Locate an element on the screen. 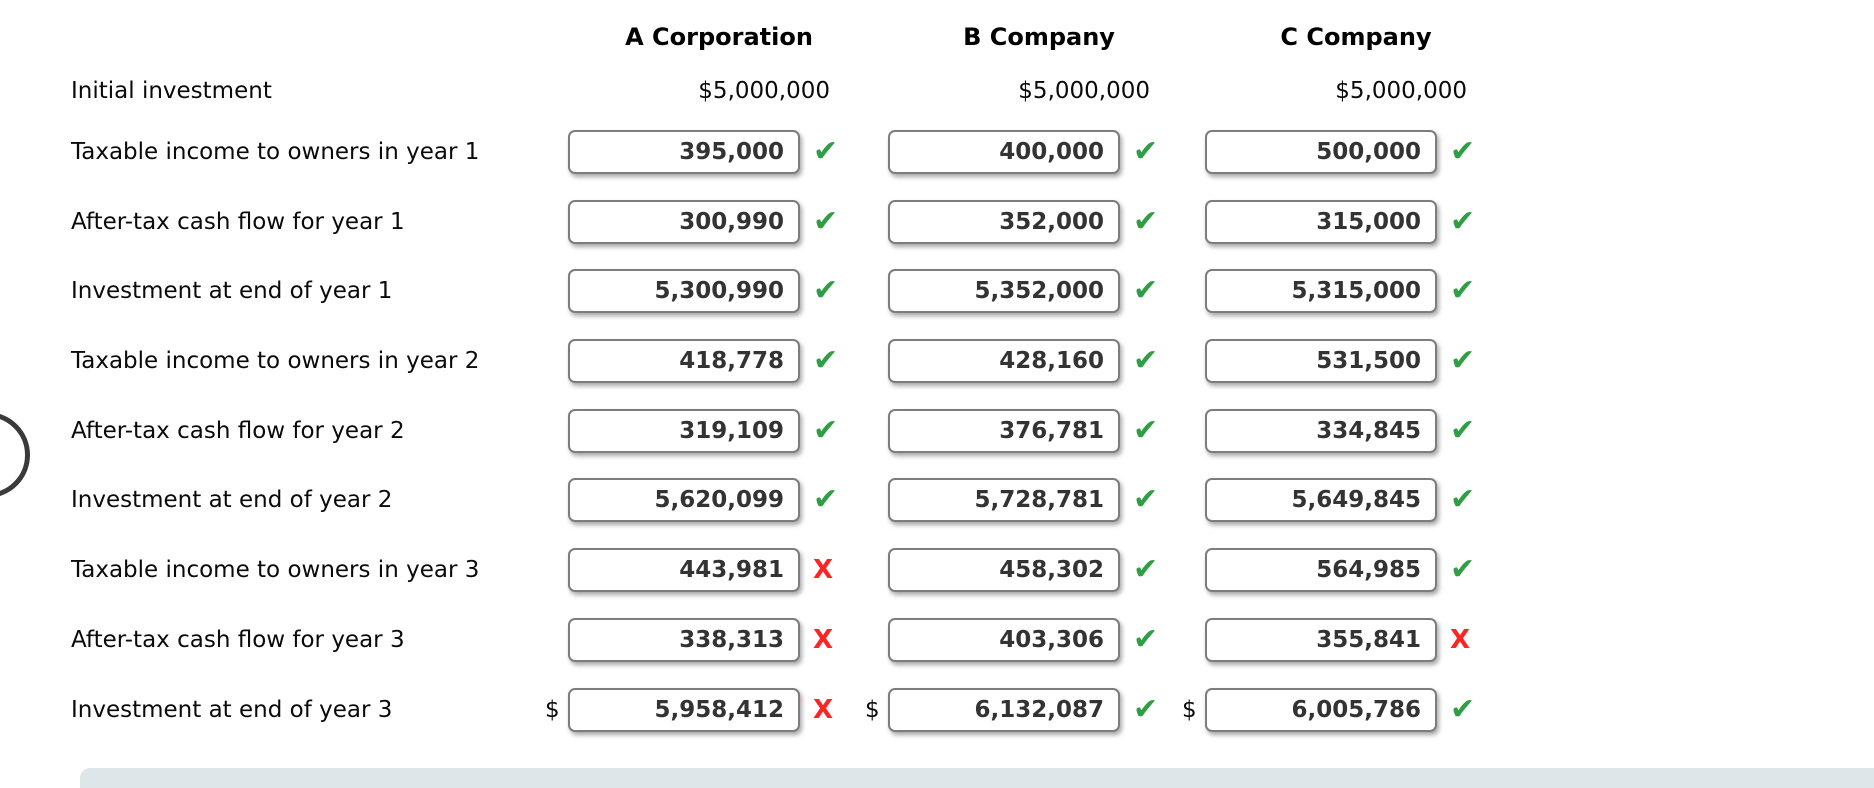 The width and height of the screenshot is (1874, 788). table-row: After-tax cash flow for year 1 ✔ ✔ ✔ is located at coordinates (937, 222).